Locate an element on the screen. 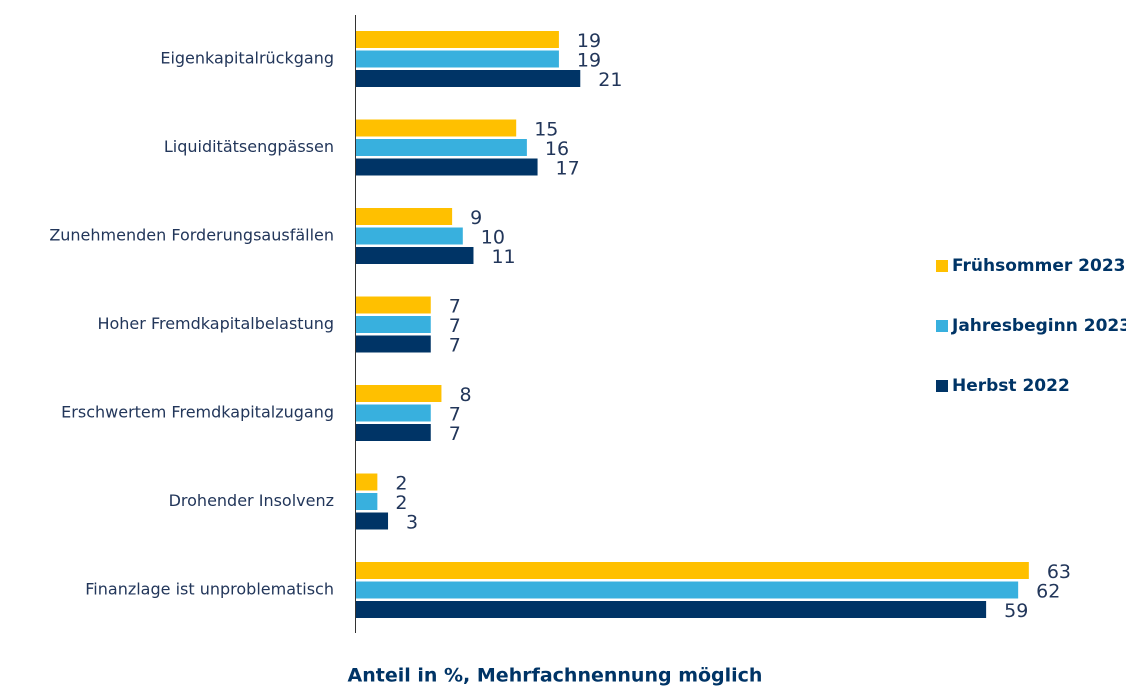  category-label: Eigenkapitalrückgang is located at coordinates (247, 58).